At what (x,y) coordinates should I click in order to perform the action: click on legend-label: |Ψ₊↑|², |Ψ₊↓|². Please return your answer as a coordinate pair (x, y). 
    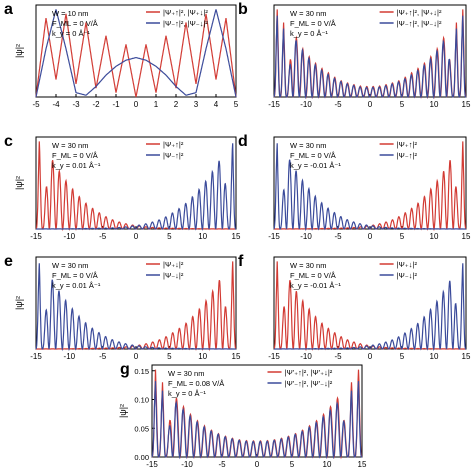
    Looking at the image, I should click on (185, 12).